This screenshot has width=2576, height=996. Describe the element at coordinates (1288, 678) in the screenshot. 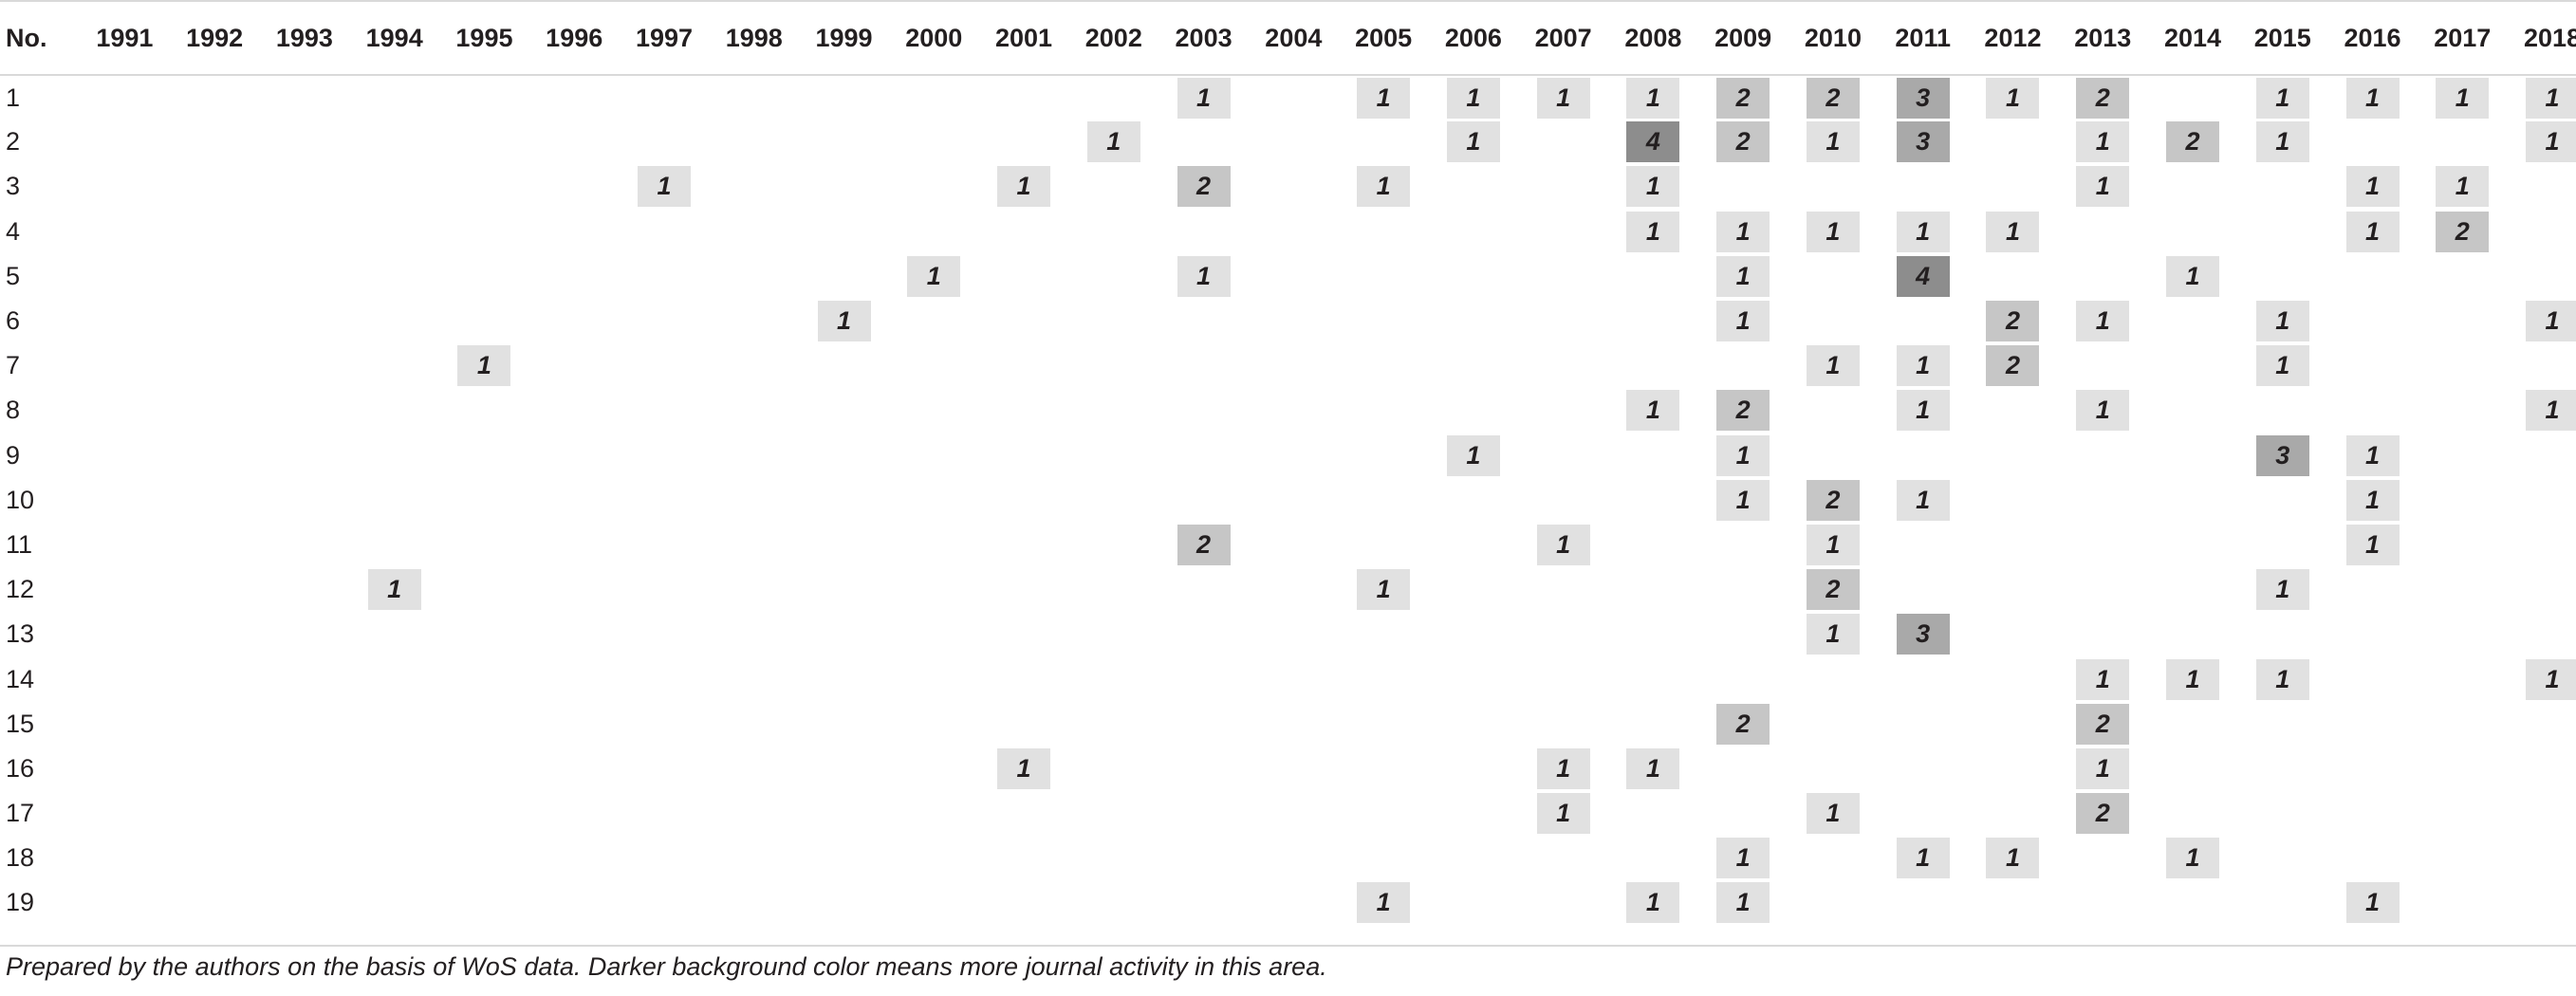

I see `table-row: 14 1 1 1 1` at that location.